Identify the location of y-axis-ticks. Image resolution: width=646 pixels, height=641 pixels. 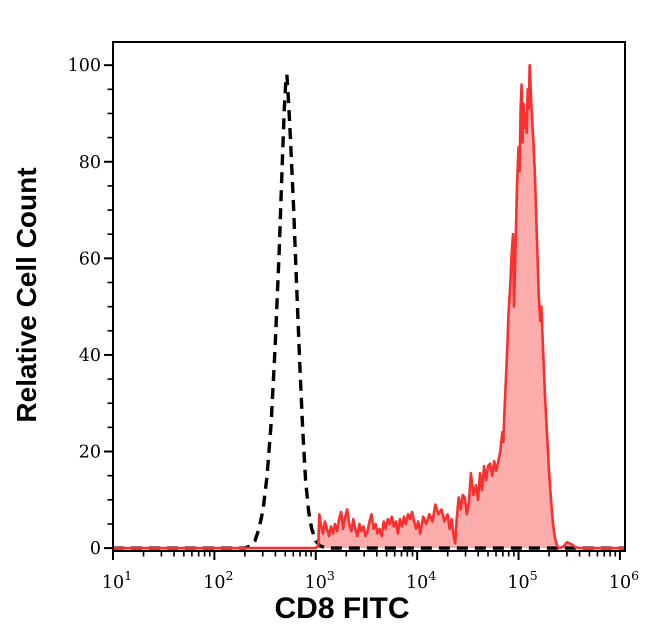
(108, 307).